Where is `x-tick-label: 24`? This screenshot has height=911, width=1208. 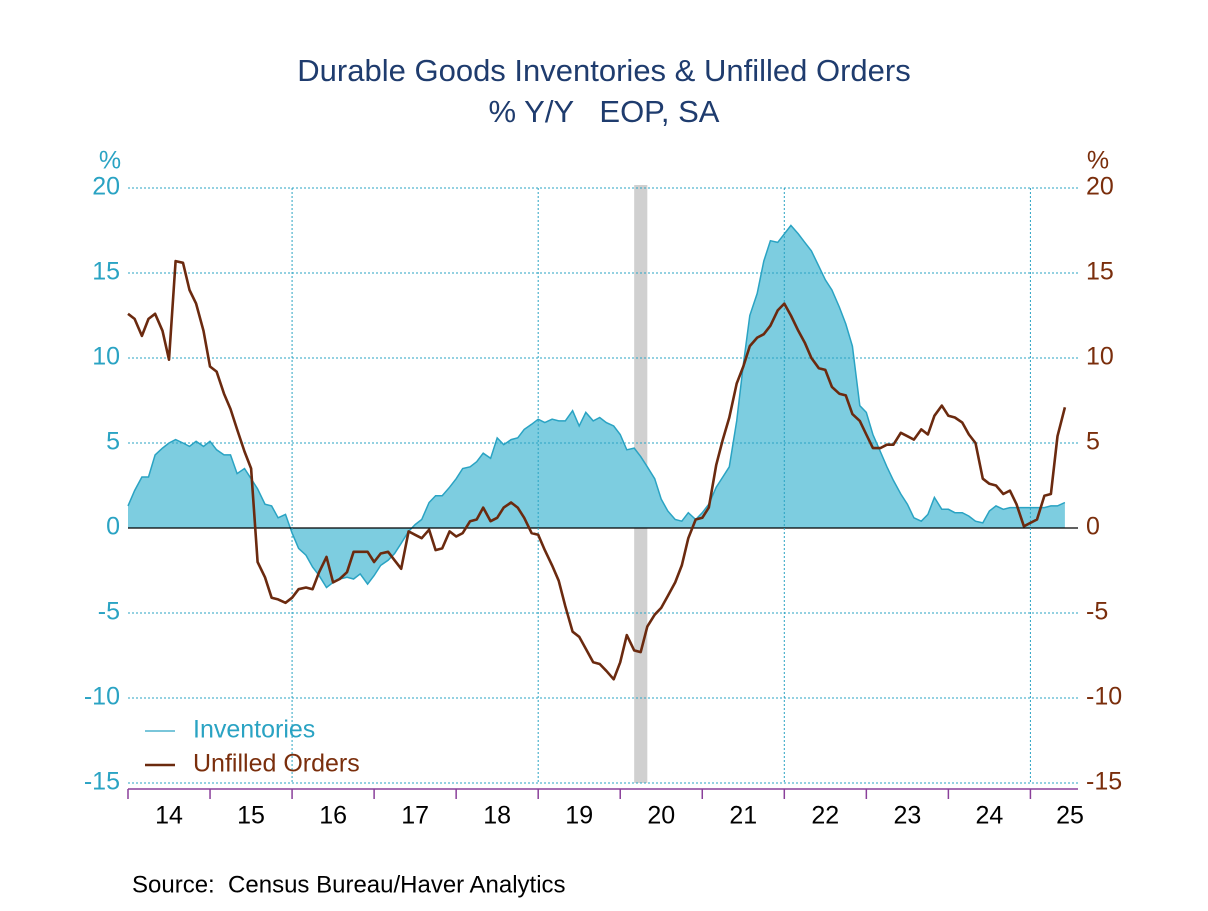
x-tick-label: 24 is located at coordinates (989, 816).